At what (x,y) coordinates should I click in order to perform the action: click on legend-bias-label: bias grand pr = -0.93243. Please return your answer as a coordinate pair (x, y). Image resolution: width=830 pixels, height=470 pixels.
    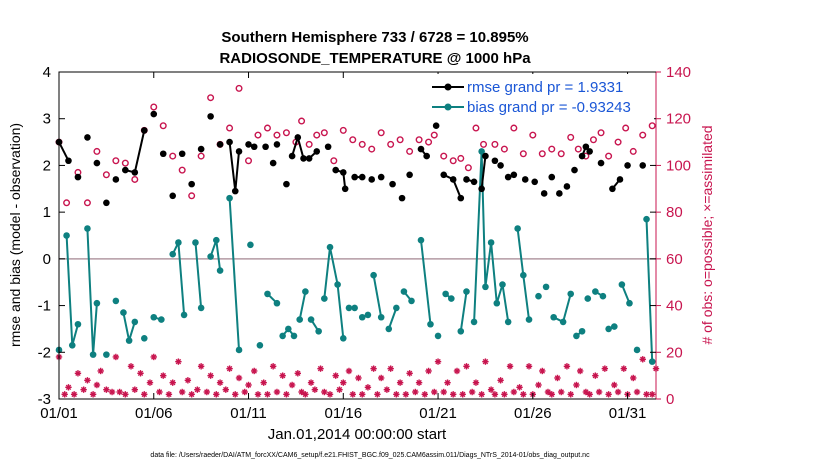
    Looking at the image, I should click on (549, 107).